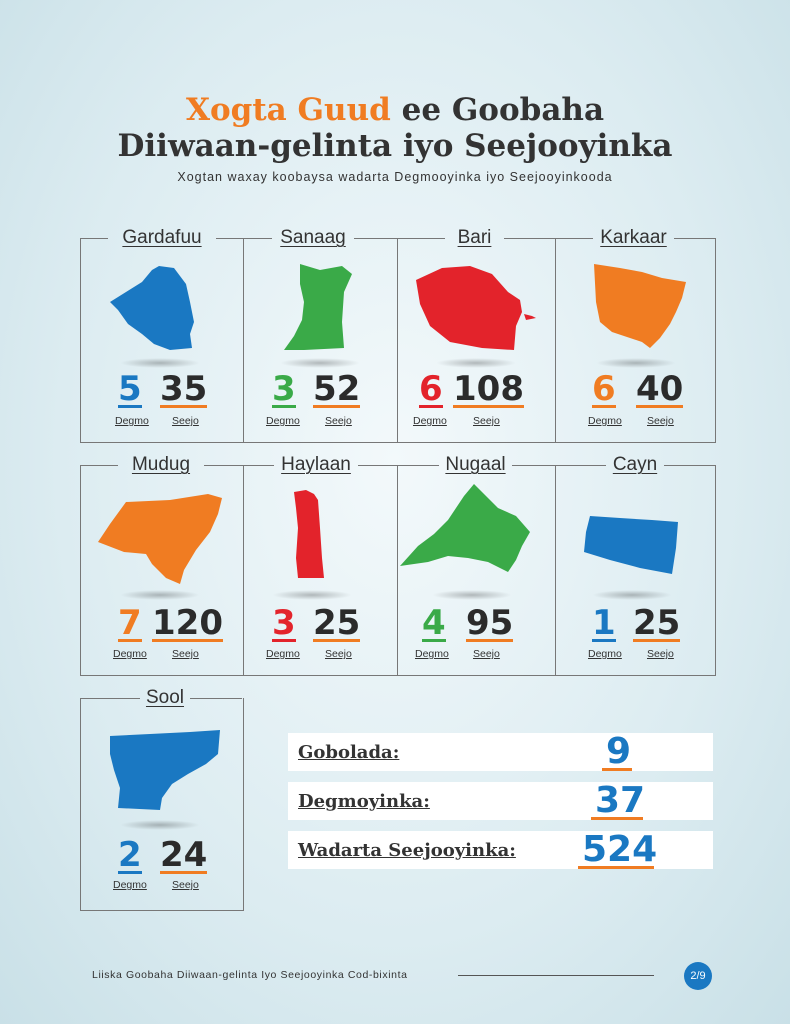 The image size is (790, 1024). I want to click on total-label: Gobolada:, so click(349, 752).